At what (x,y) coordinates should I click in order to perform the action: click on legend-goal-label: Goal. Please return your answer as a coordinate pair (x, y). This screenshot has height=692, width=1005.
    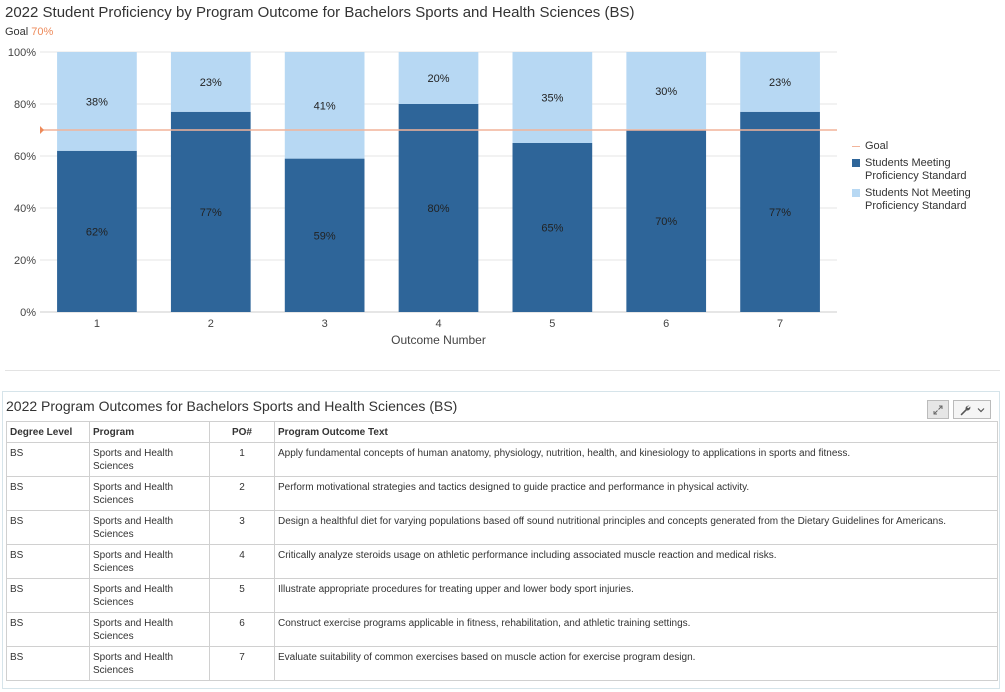
    Looking at the image, I should click on (877, 146).